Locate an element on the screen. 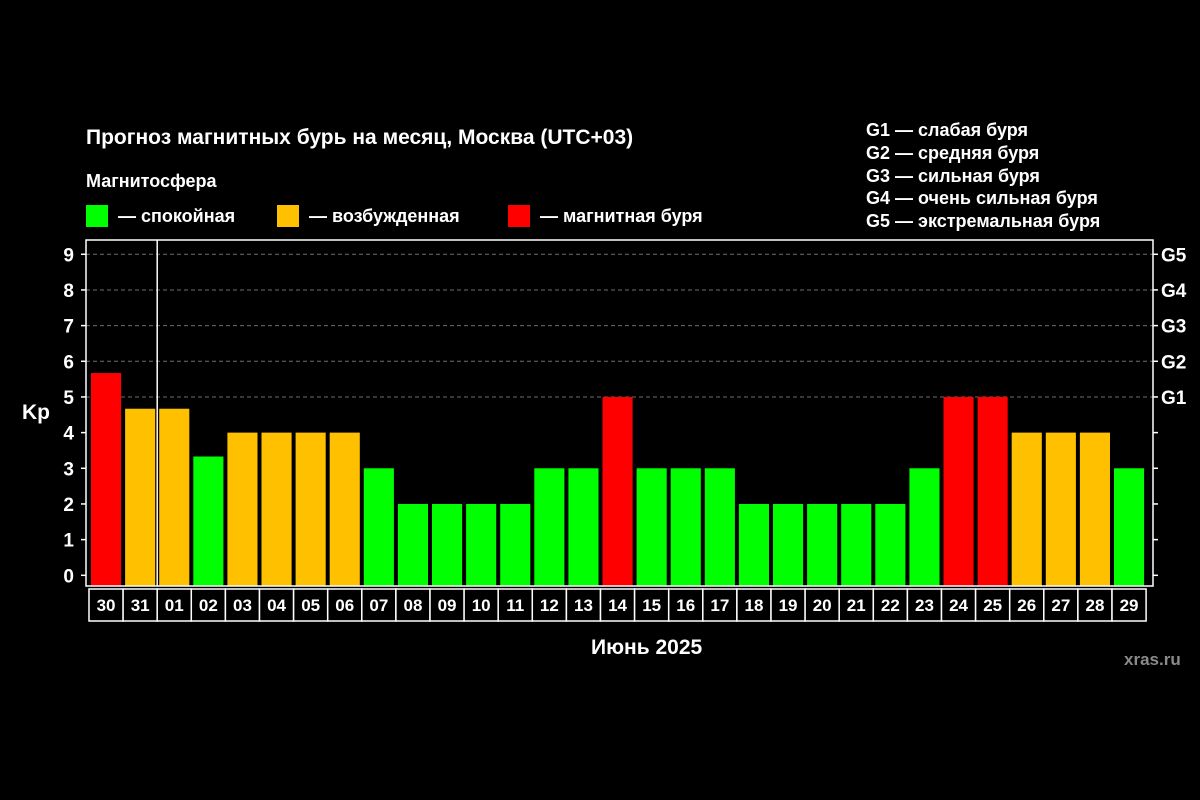 The height and width of the screenshot is (800, 1200). category-label: 20 is located at coordinates (822, 605).